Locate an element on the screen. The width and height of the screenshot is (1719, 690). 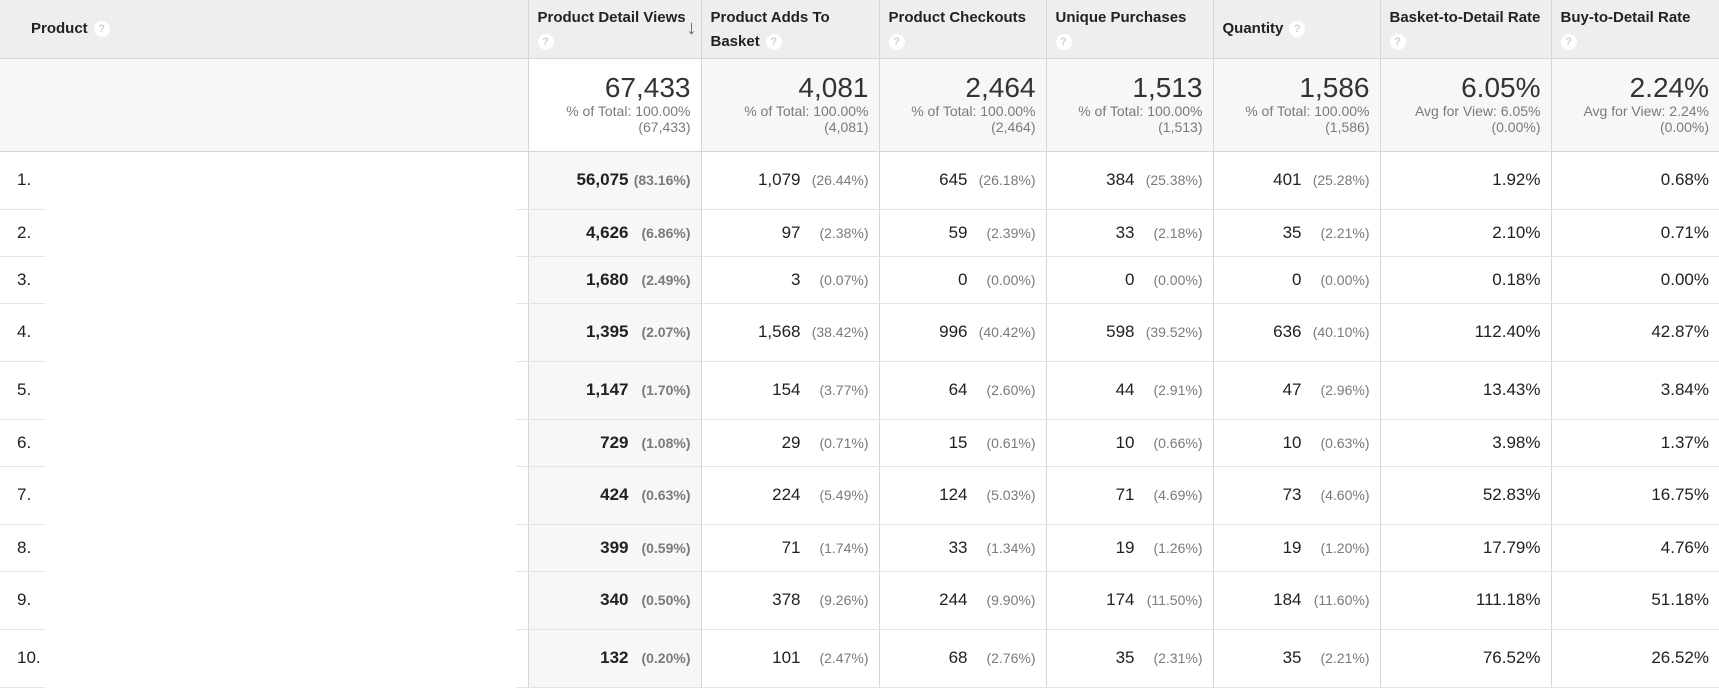
metric-value: 4.76% is located at coordinates (1684, 547).